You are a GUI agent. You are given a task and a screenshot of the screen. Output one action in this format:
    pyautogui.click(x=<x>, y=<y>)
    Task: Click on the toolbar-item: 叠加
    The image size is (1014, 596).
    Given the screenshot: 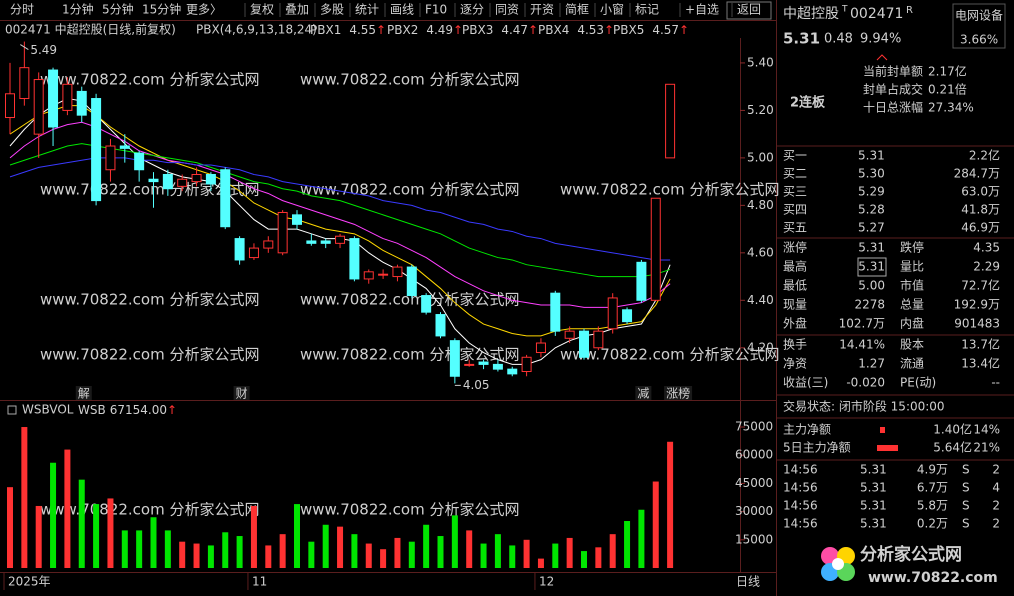 What is the action you would take?
    pyautogui.click(x=297, y=10)
    